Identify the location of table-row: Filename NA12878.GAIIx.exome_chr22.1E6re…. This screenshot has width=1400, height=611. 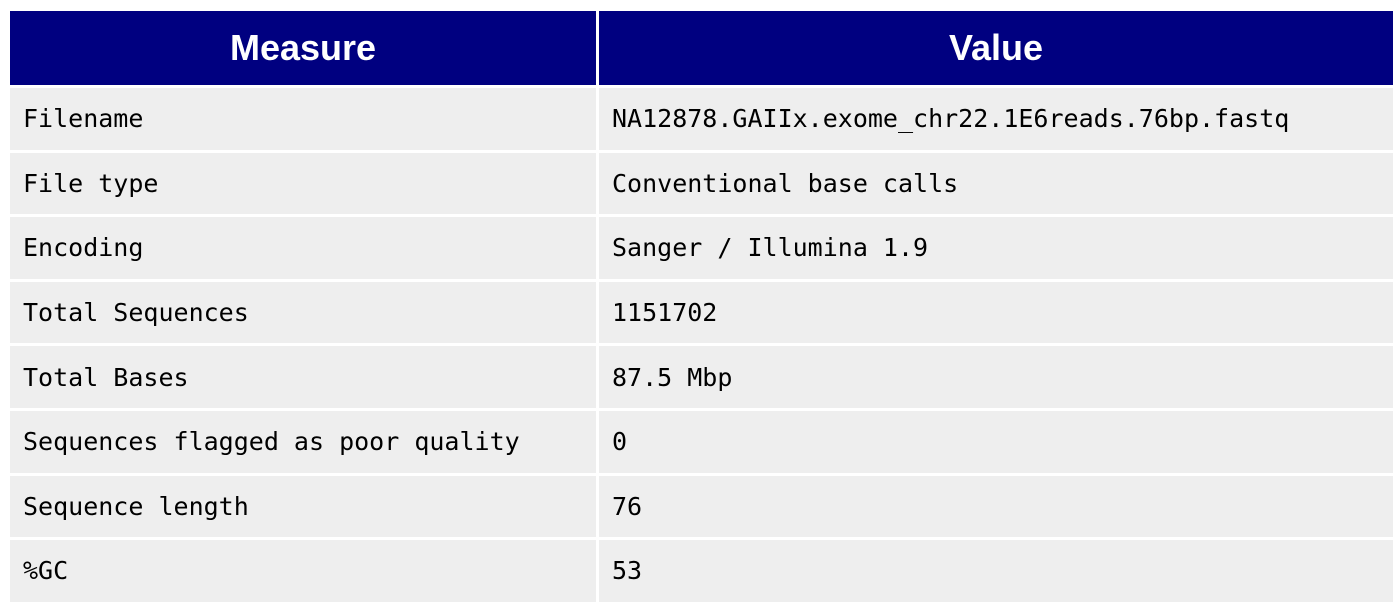
(701, 119).